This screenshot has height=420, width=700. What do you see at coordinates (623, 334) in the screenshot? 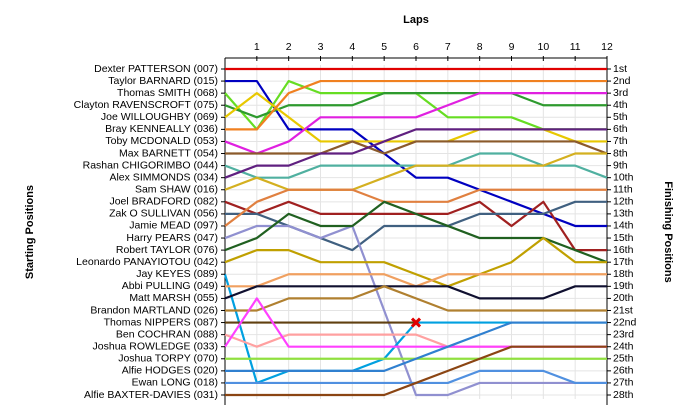
I see `y2-tick-label: 23rd` at bounding box center [623, 334].